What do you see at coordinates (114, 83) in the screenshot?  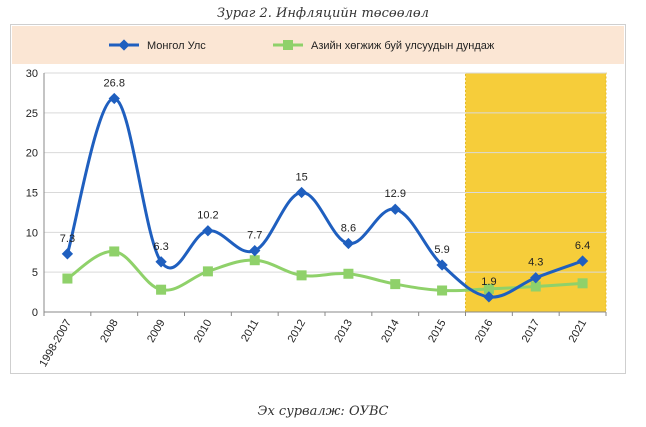 I see `data-label: 26.8` at bounding box center [114, 83].